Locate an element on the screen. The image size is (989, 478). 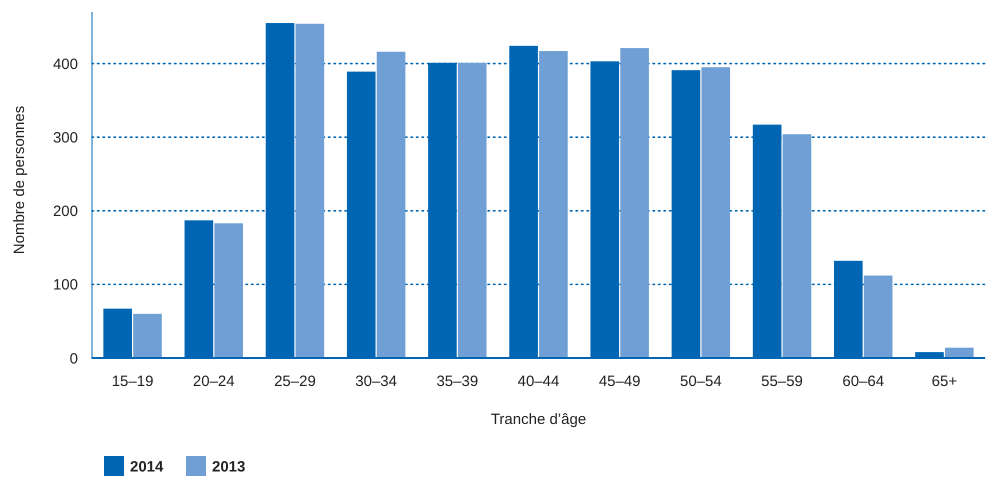
x-tick-label: 50–54 is located at coordinates (701, 381).